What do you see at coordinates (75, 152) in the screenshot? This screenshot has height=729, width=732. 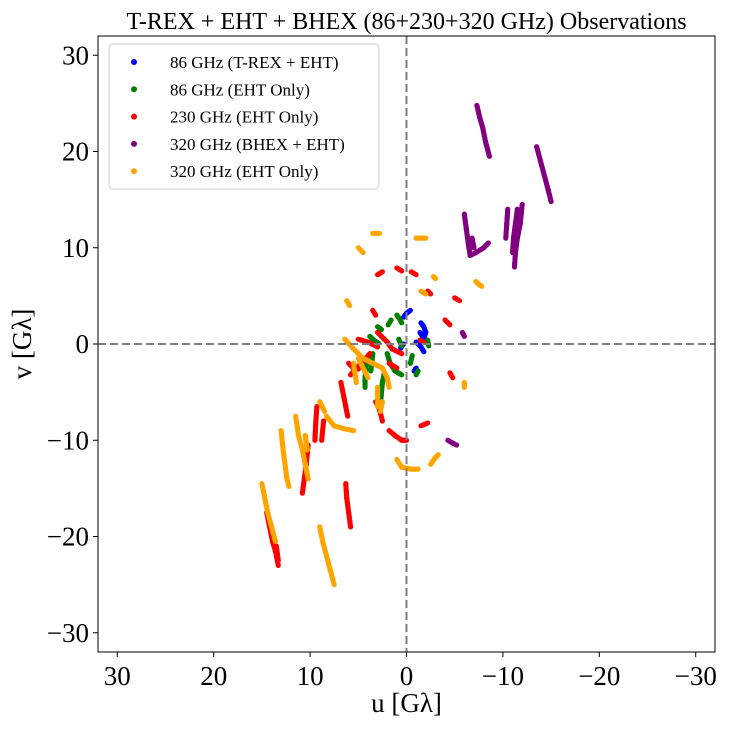 I see `y-tick-label: 20` at bounding box center [75, 152].